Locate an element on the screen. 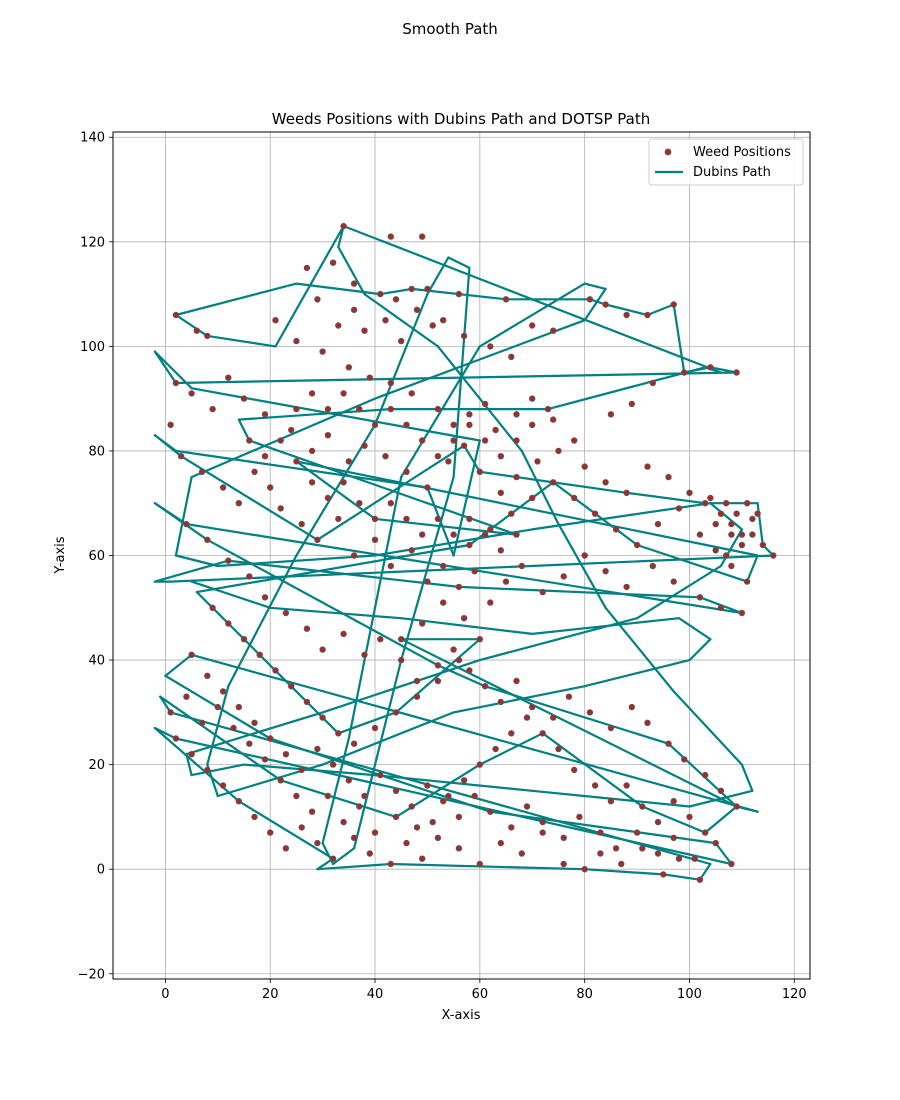 This screenshot has height=1100, width=900. x-tick-label: 80 is located at coordinates (584, 994).